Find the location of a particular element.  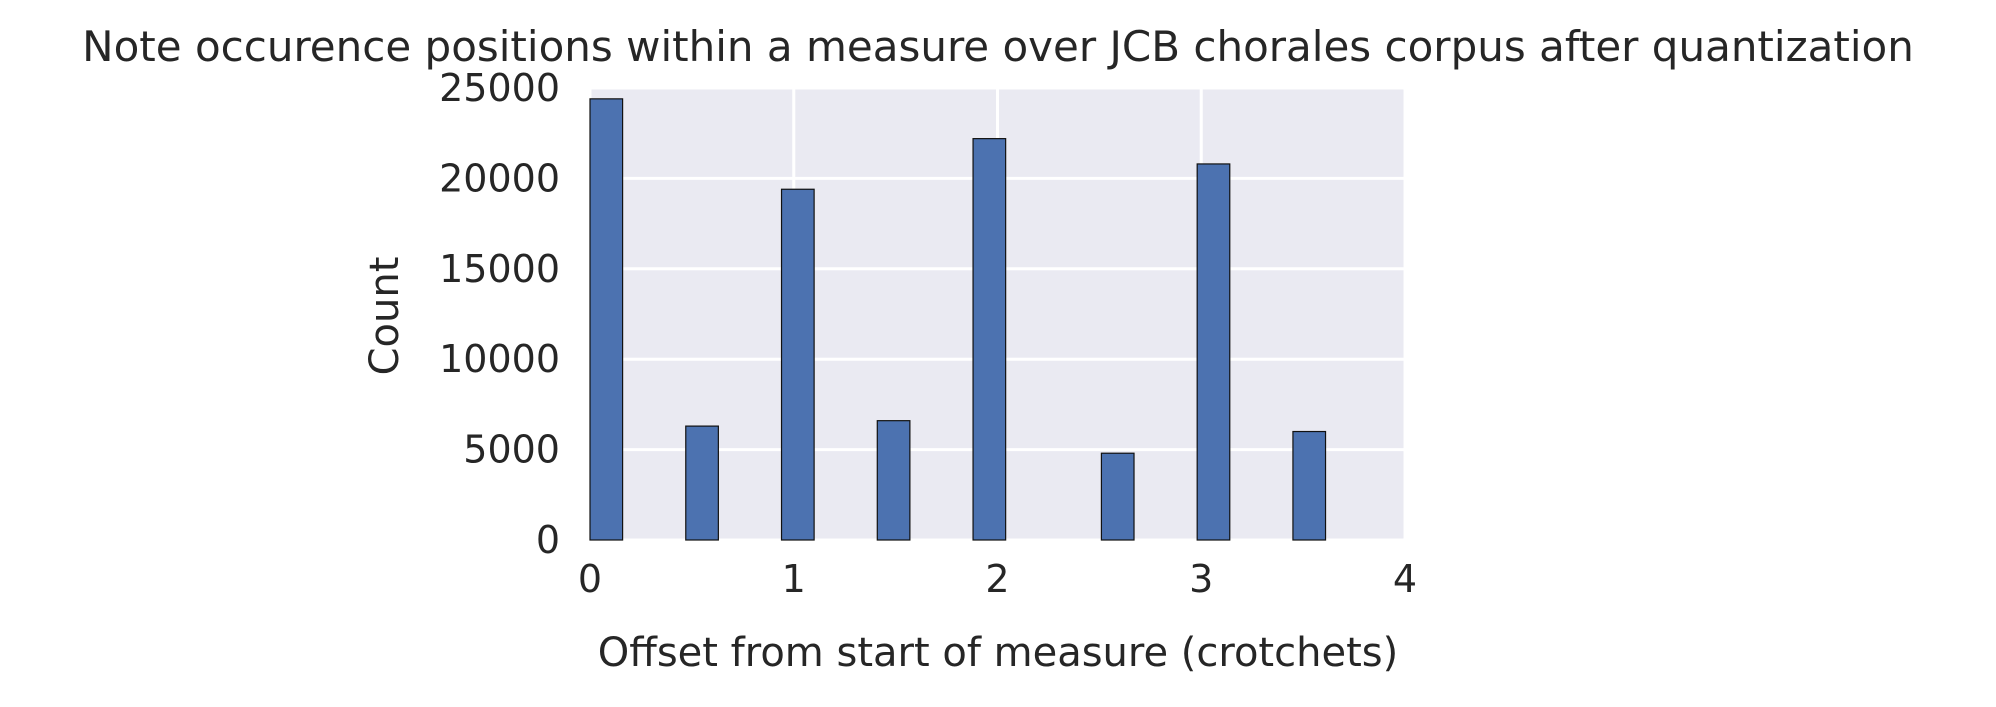

x-tick-label: 0 is located at coordinates (590, 579).